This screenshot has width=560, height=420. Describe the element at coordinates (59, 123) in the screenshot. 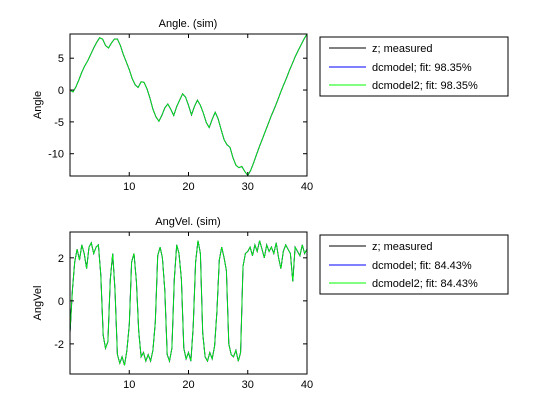

I see `y-tick-label: -5` at that location.